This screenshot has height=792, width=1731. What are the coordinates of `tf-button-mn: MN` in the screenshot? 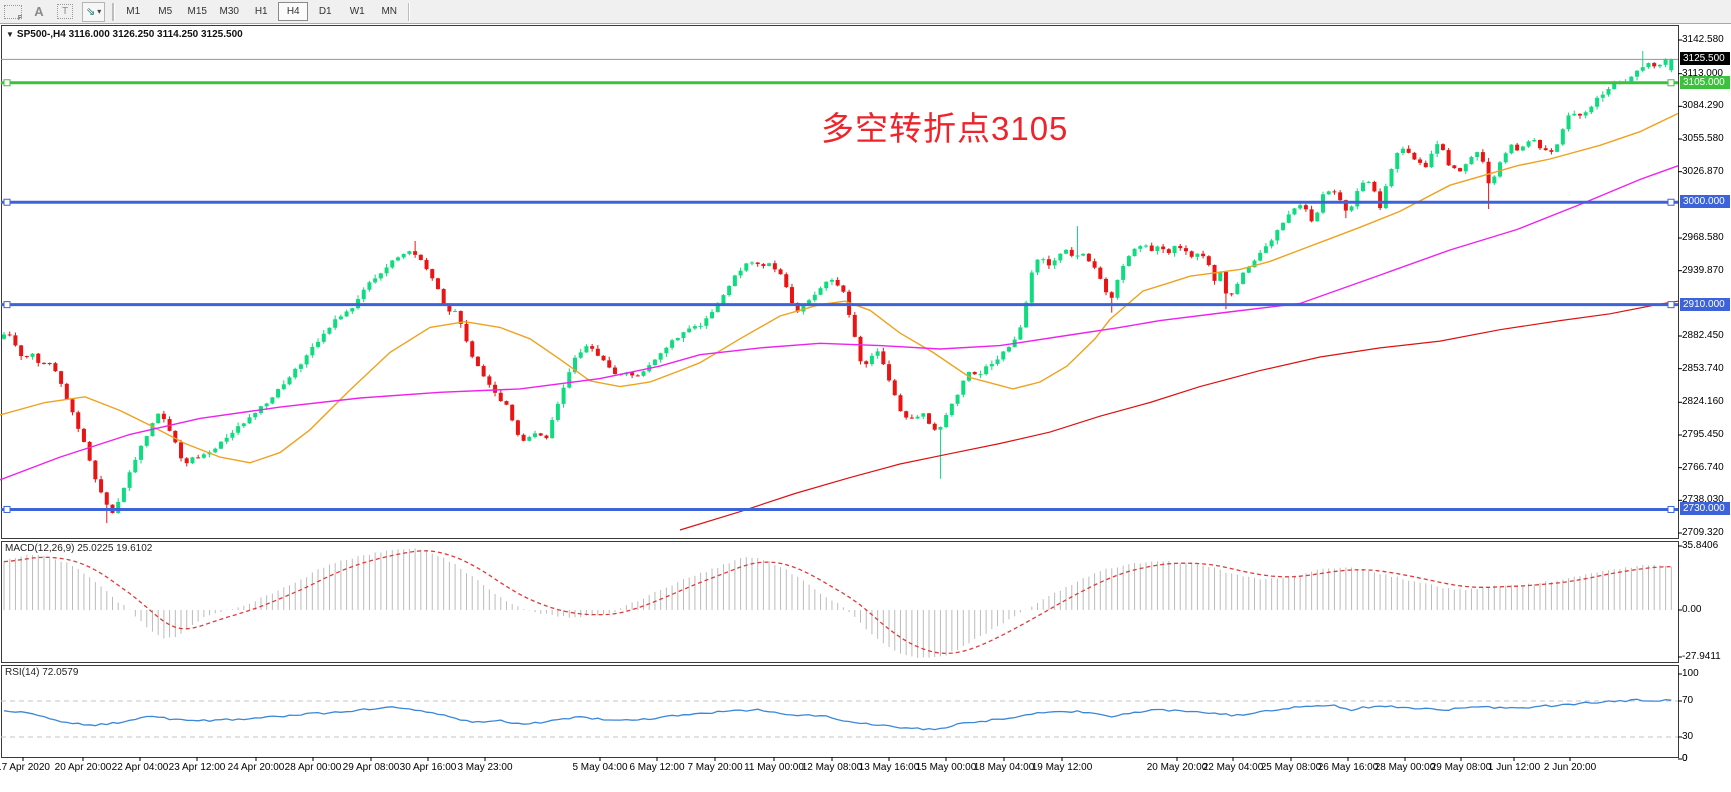 It's located at (389, 11).